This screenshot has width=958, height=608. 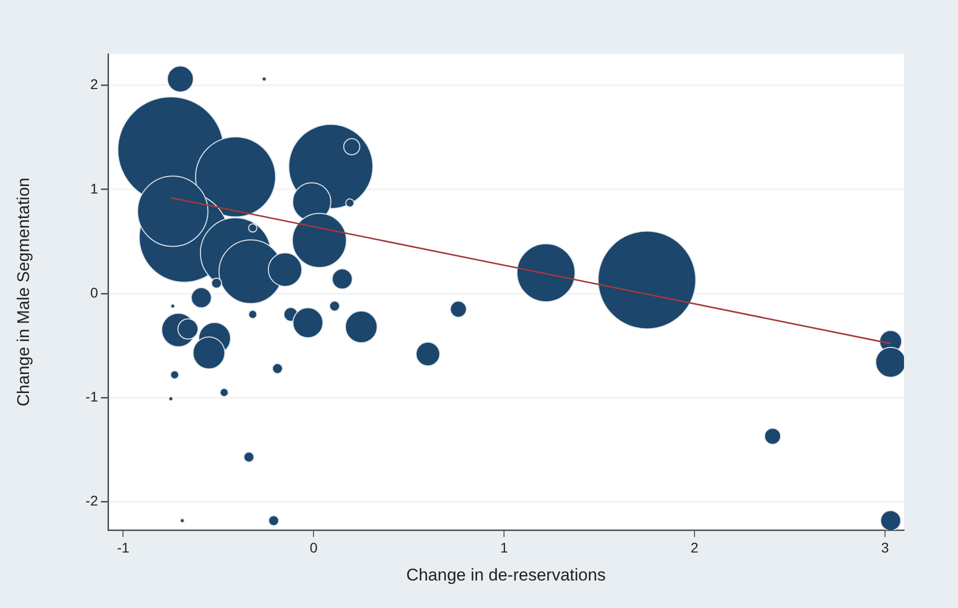 What do you see at coordinates (23, 292) in the screenshot?
I see `y-axis-title: Change in Male Segmentation` at bounding box center [23, 292].